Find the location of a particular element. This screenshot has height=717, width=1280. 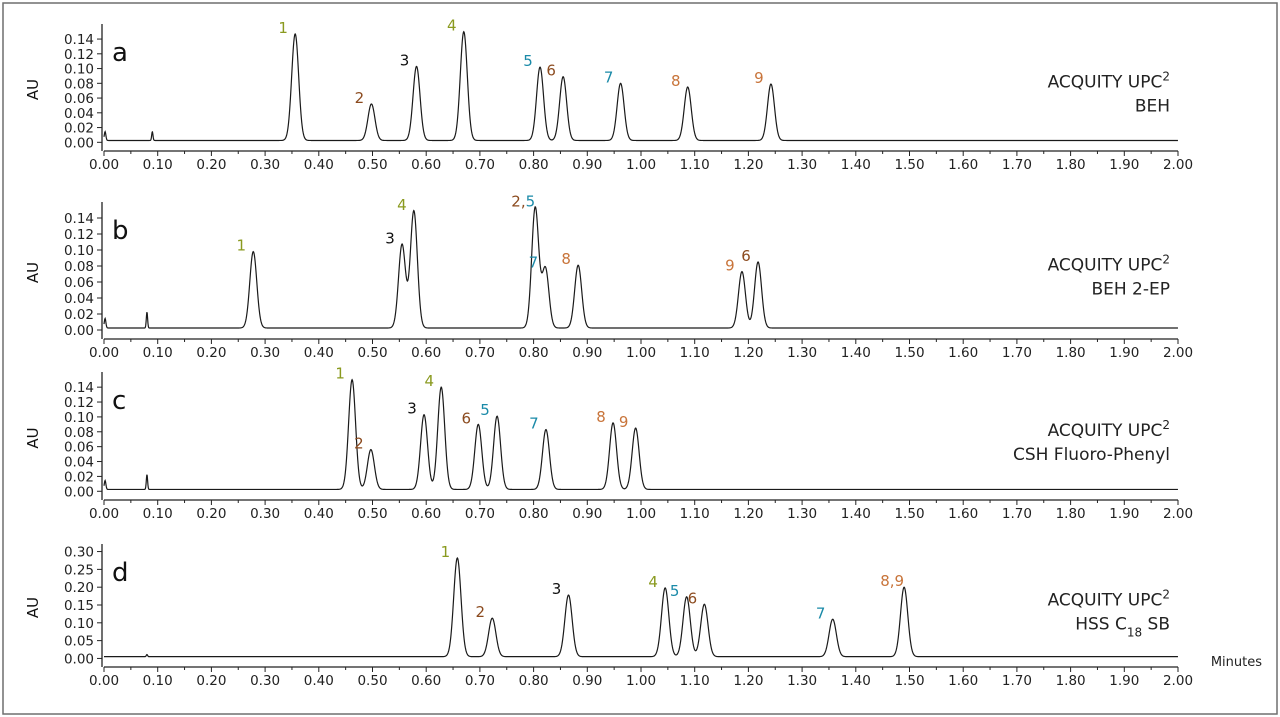

peak-label: 5 is located at coordinates (485, 410).